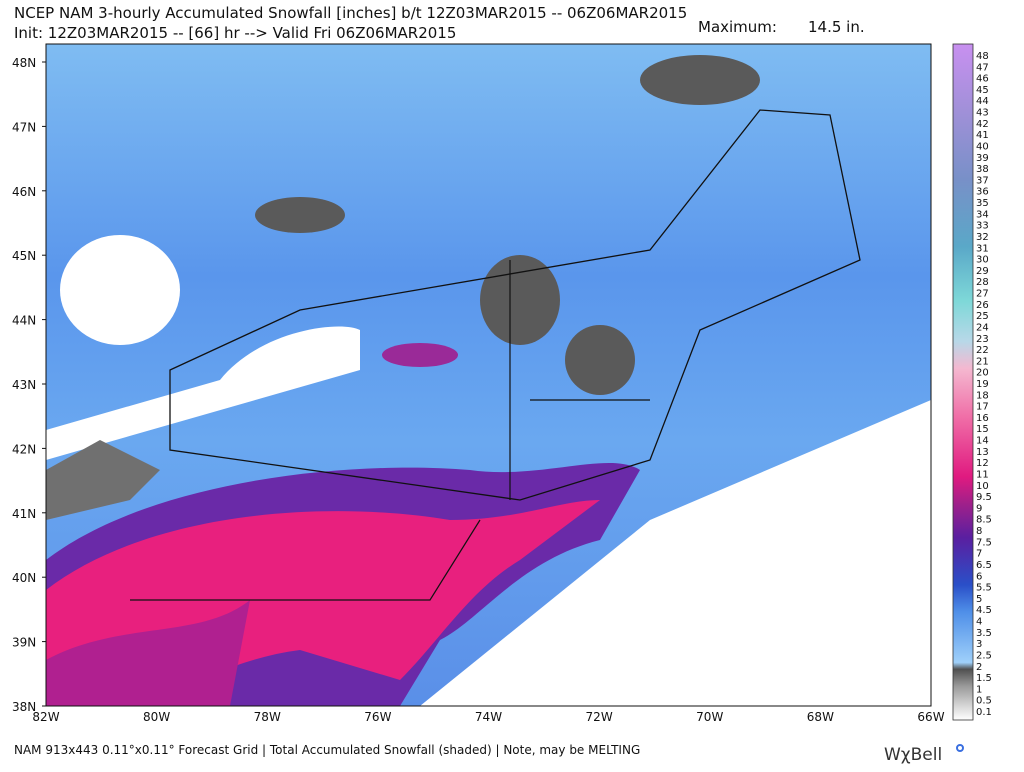 This screenshot has height=772, width=1024. Describe the element at coordinates (982, 90) in the screenshot. I see `colorbar-label: 45` at that location.